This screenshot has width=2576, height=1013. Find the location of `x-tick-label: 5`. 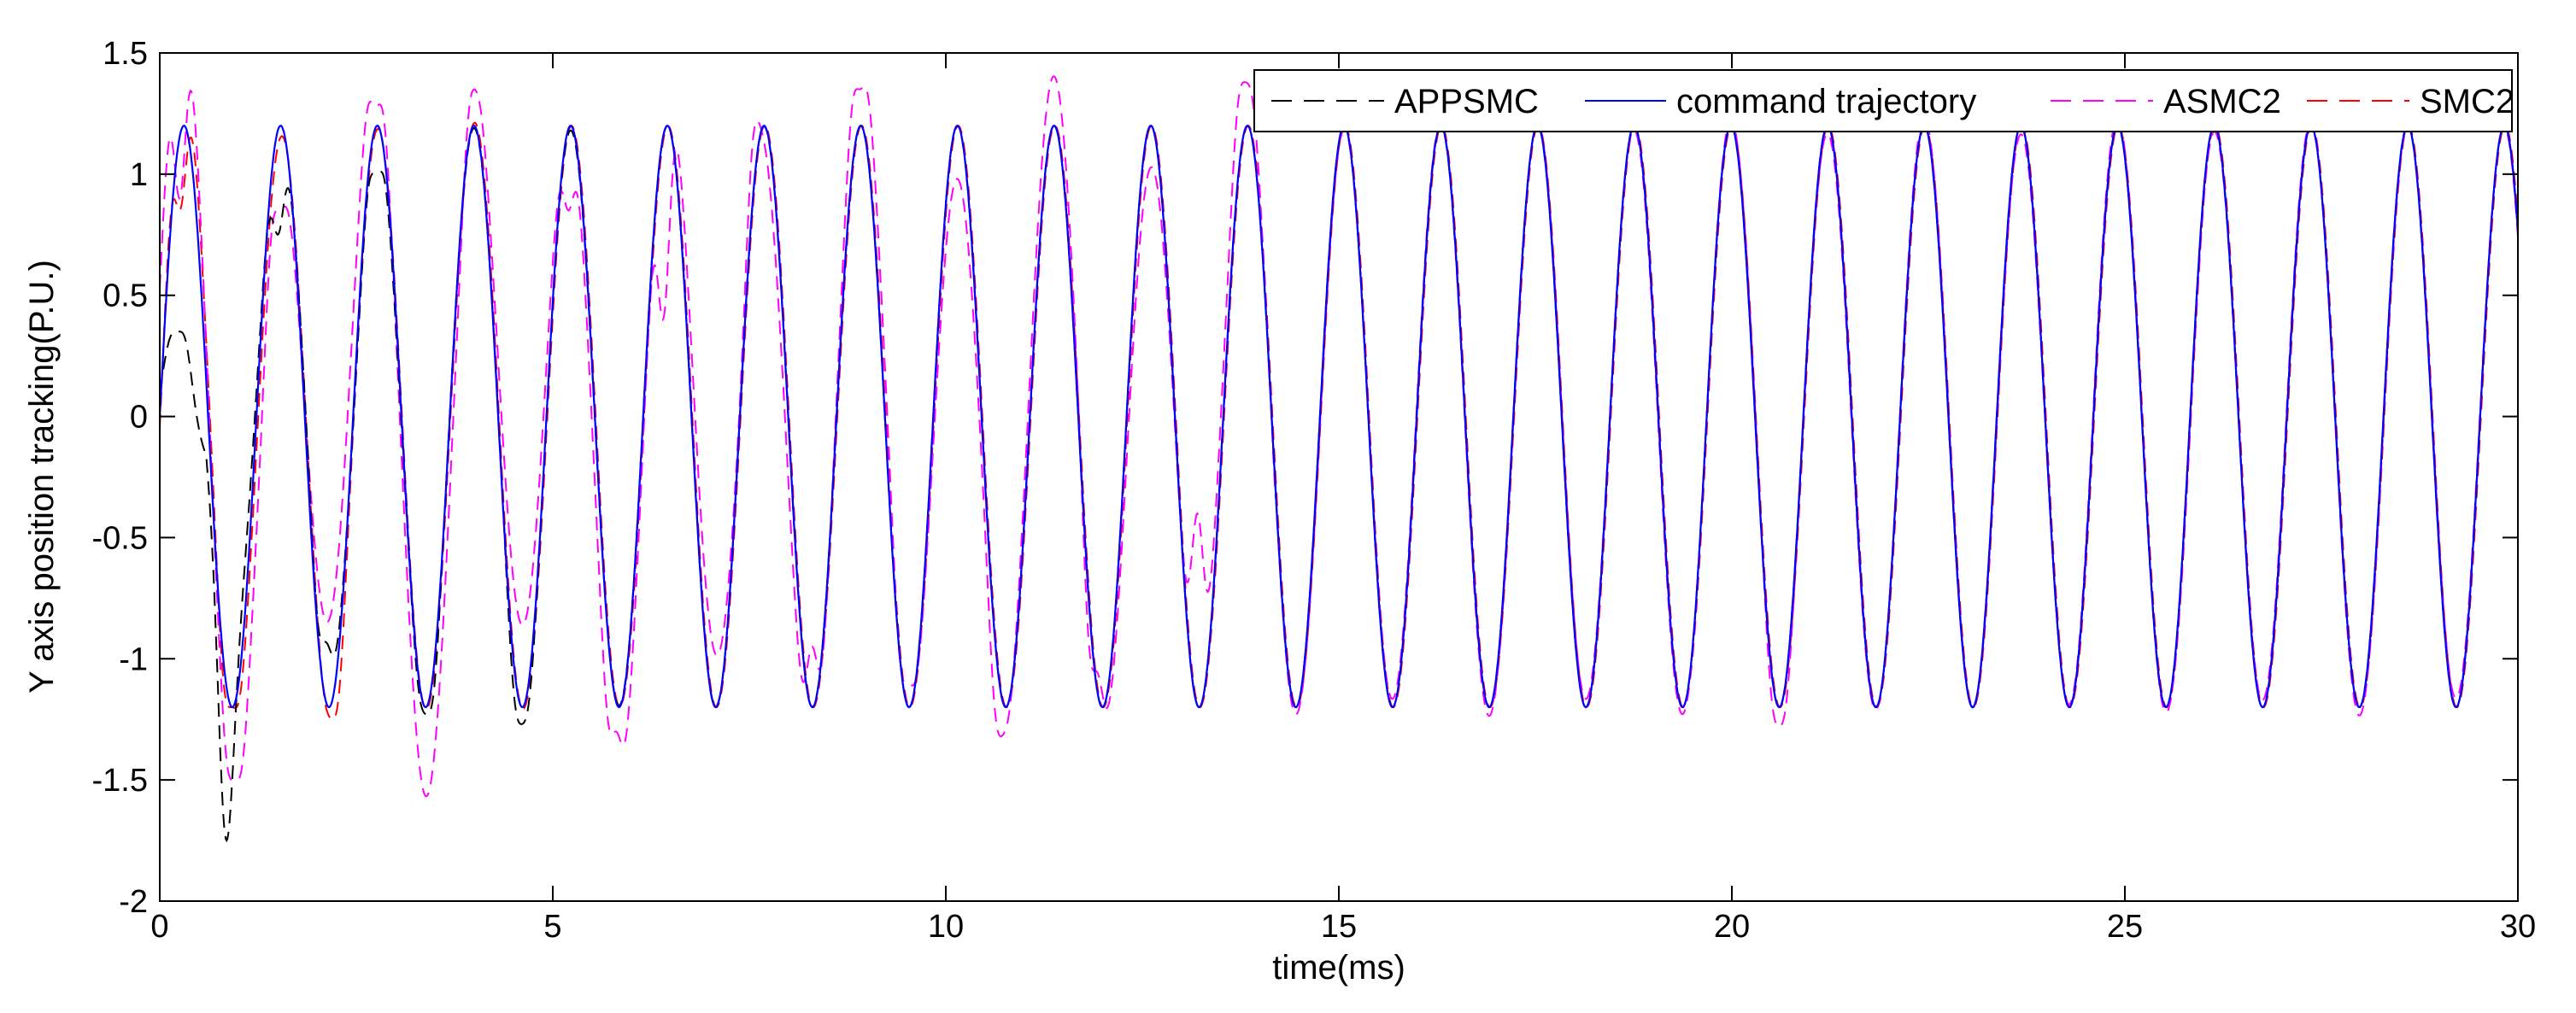

x-tick-label: 5 is located at coordinates (552, 927).